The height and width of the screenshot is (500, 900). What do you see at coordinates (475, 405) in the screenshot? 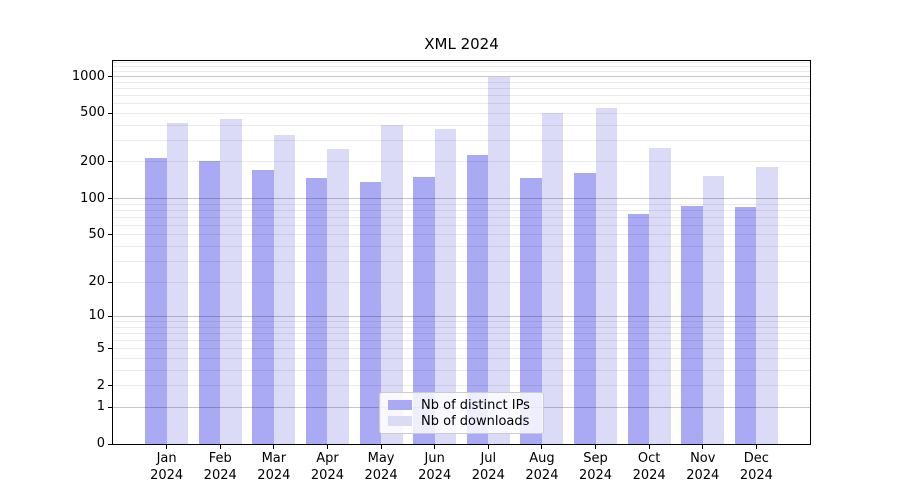
I see `legend-label-distinct-ips: Nb of distinct IPs` at bounding box center [475, 405].